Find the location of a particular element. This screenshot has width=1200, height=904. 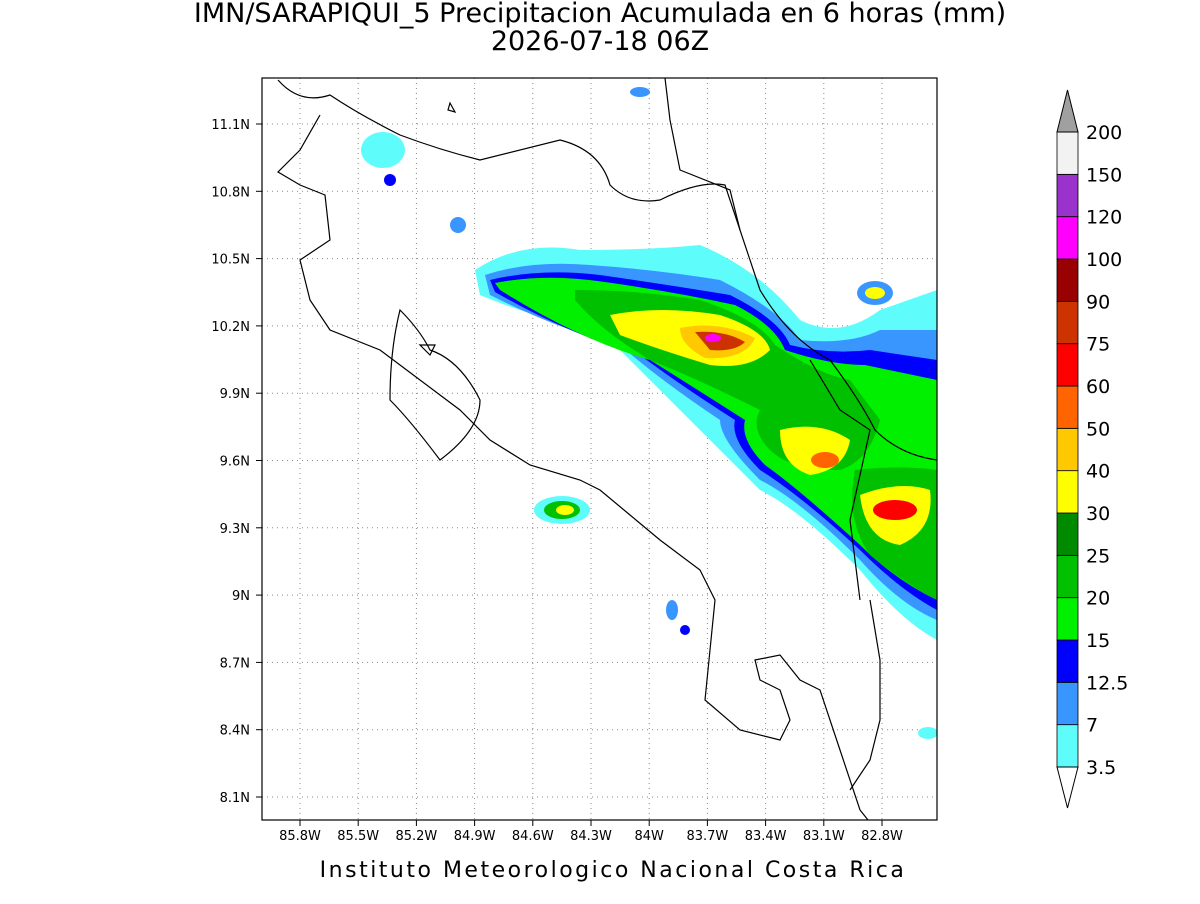

colorbar-label: 7 is located at coordinates (1092, 726).